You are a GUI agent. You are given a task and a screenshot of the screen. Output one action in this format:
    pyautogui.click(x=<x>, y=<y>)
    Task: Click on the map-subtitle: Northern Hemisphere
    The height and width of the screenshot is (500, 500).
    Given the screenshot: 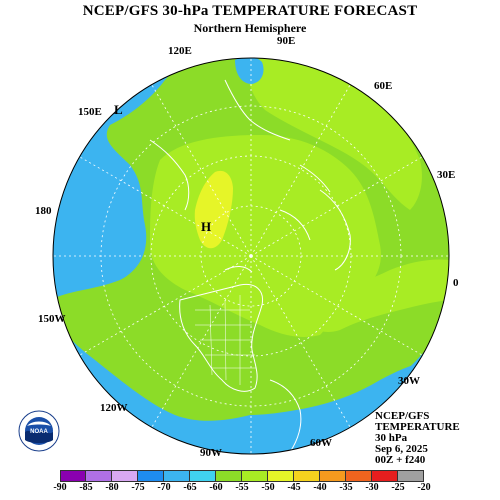 What is the action you would take?
    pyautogui.click(x=250, y=28)
    